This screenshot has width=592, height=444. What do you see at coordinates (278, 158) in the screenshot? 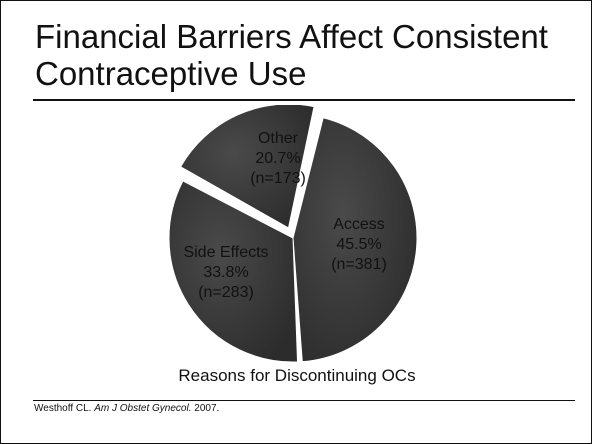
I see `slice-label-other: Other 20.7% (n=173)` at bounding box center [278, 158].